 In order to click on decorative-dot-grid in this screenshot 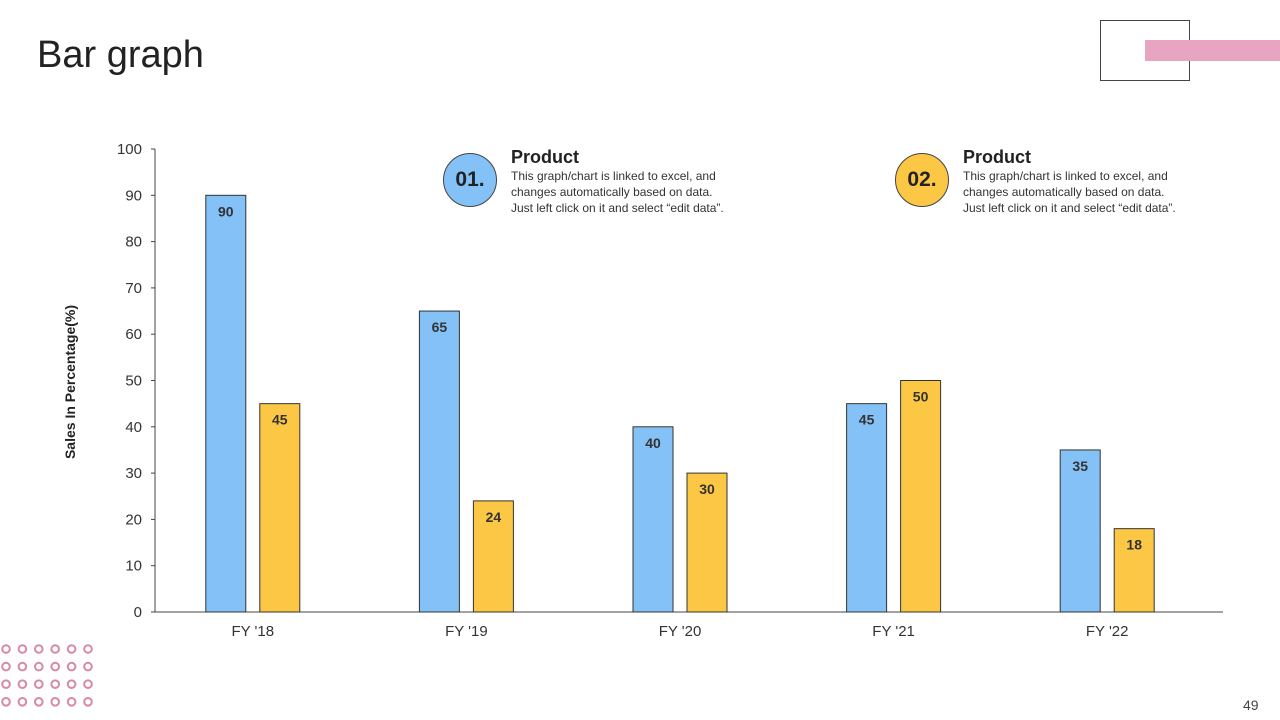, I will do `click(47, 675)`.